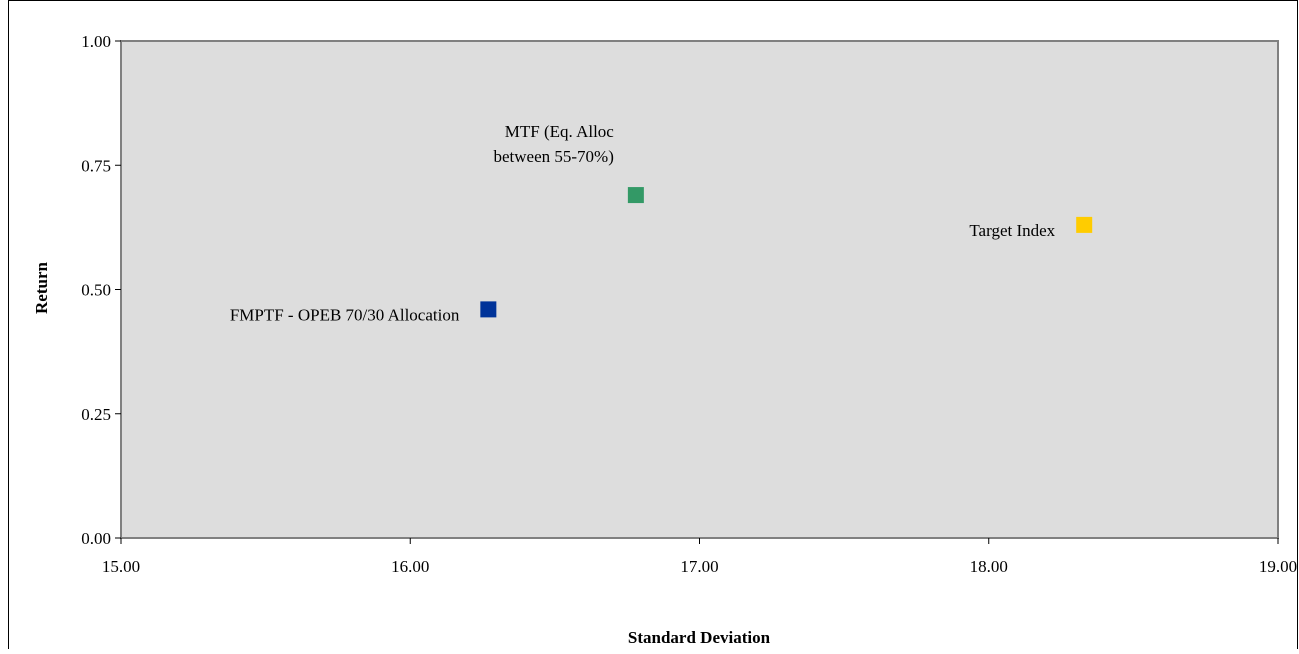  I want to click on data-point-label: FMPTF - OPEB 70/30 Allocation, so click(345, 314).